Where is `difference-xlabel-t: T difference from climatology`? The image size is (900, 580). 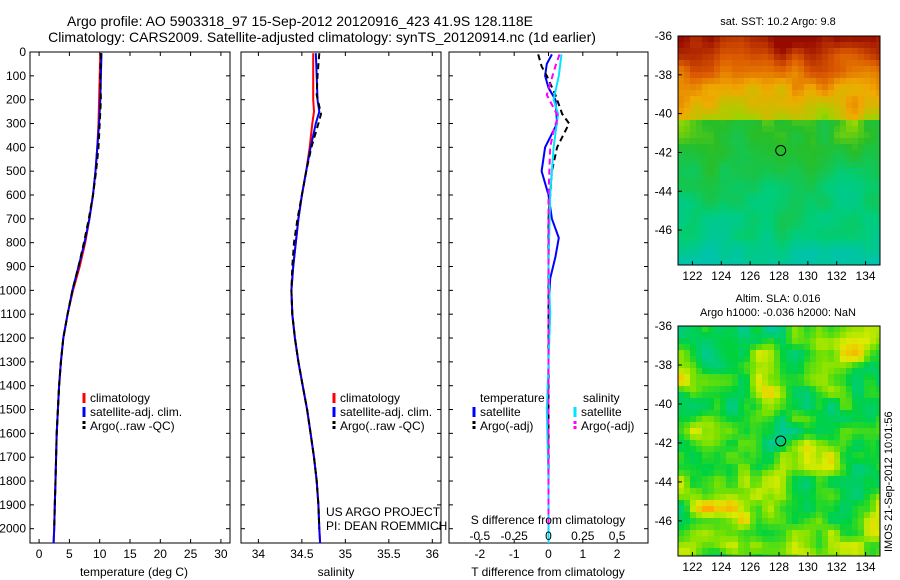
difference-xlabel-t: T difference from climatology is located at coordinates (548, 572).